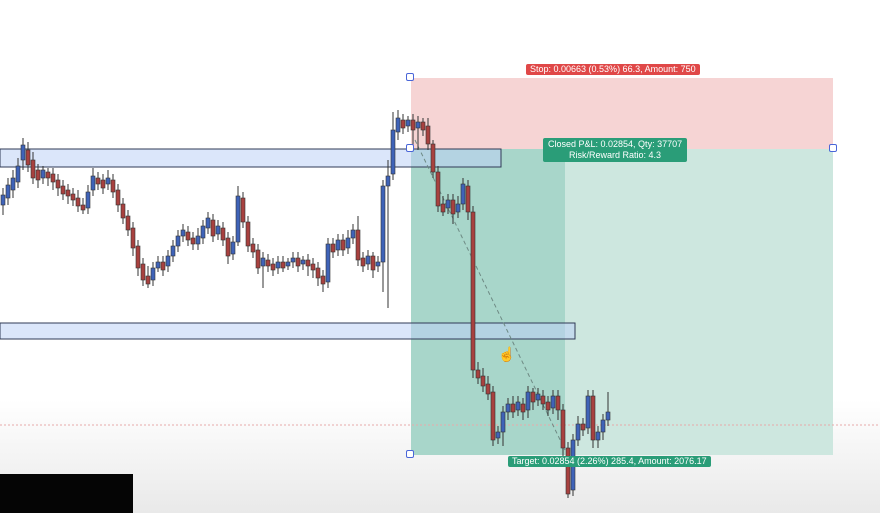 This screenshot has height=513, width=880. Describe the element at coordinates (622, 113) in the screenshot. I see `stop-zone` at that location.